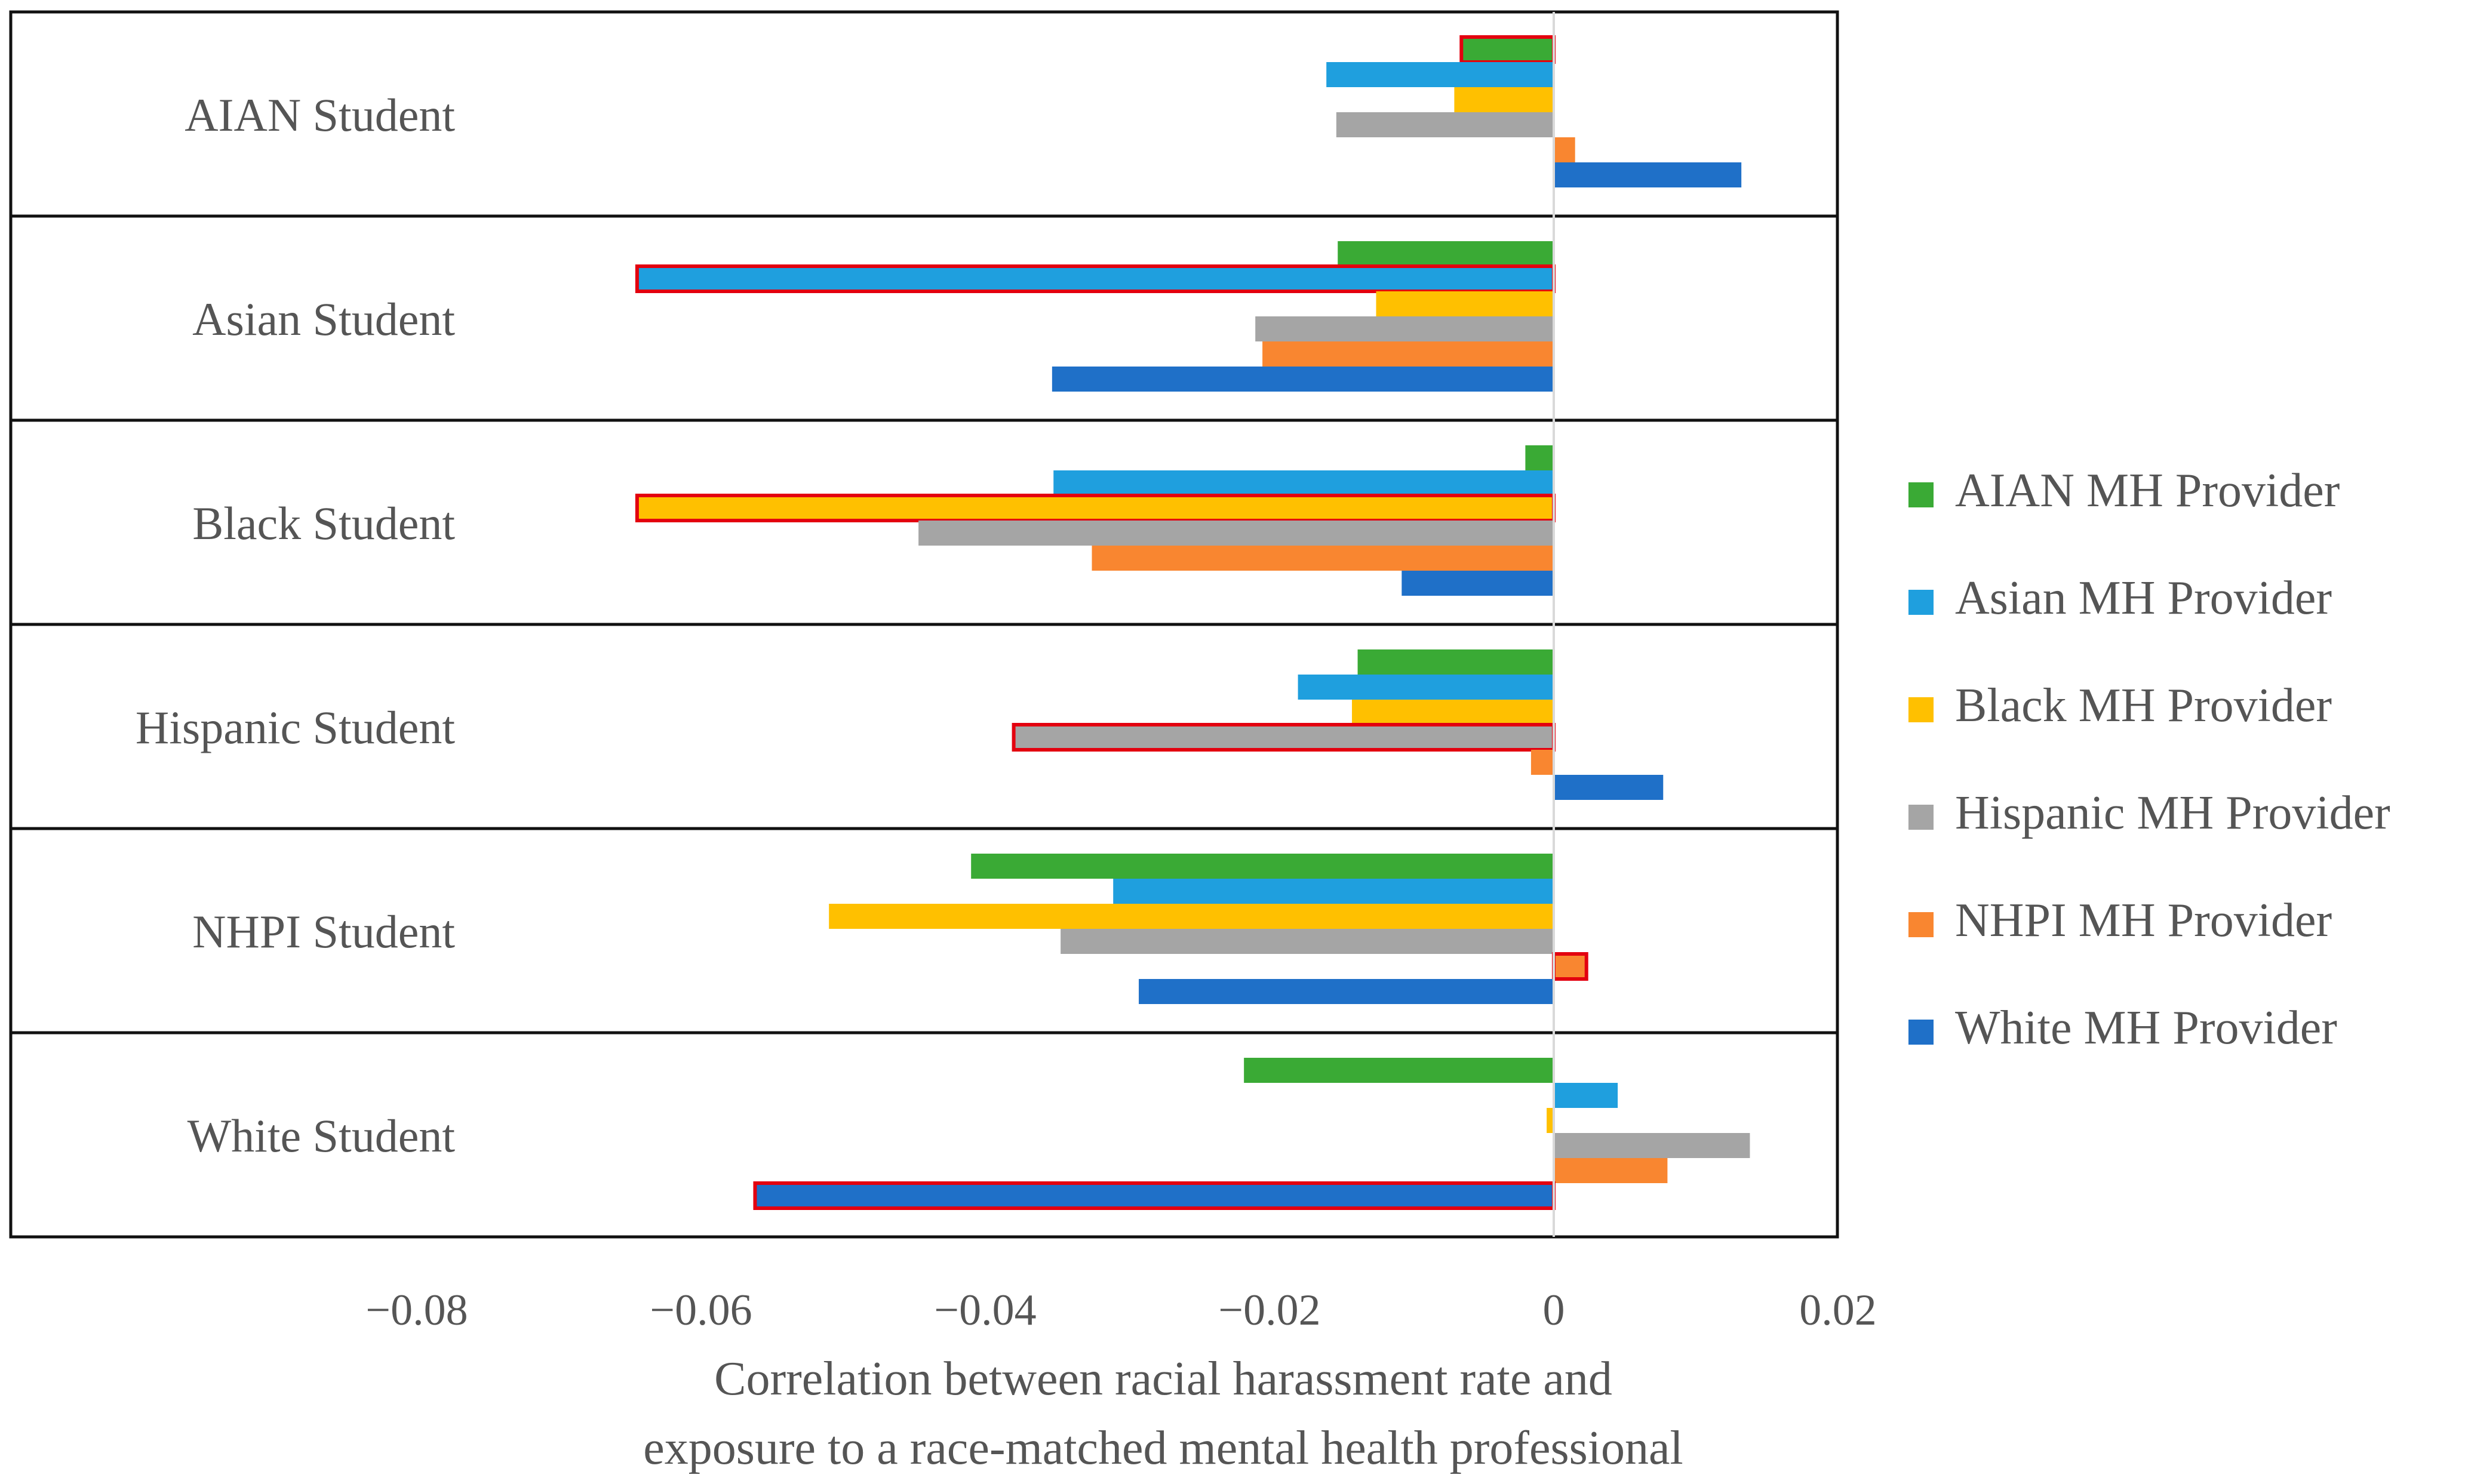  Describe the element at coordinates (323, 932) in the screenshot. I see `group-label-nhpi-student: NHPI Student` at that location.